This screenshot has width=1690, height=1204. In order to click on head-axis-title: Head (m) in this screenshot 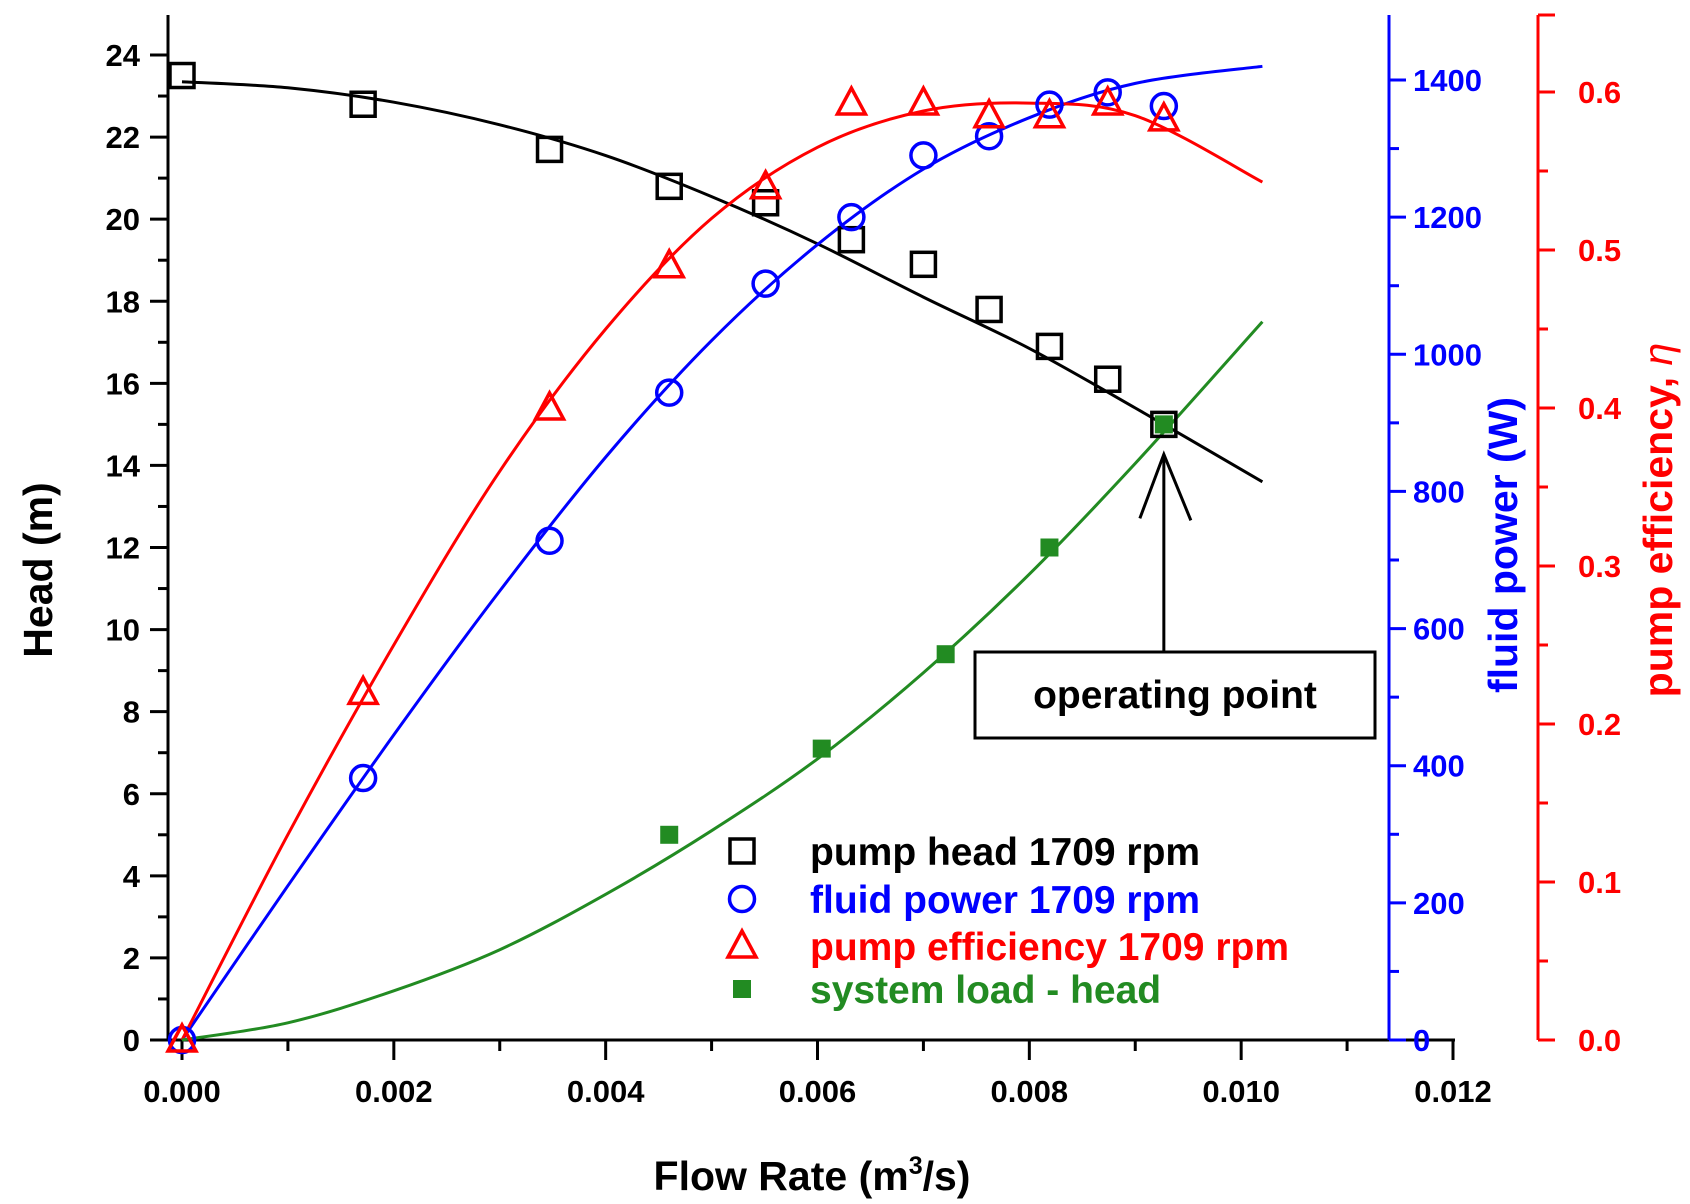, I will do `click(38, 569)`.